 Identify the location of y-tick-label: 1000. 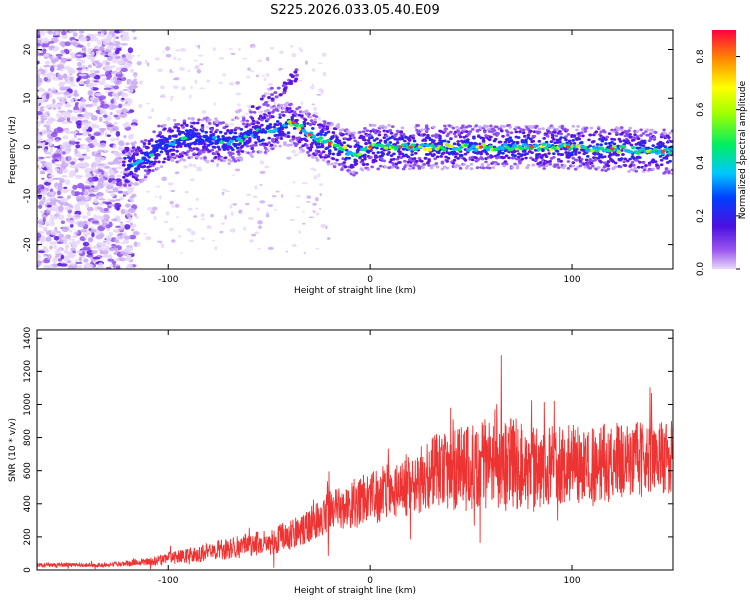
(28, 404).